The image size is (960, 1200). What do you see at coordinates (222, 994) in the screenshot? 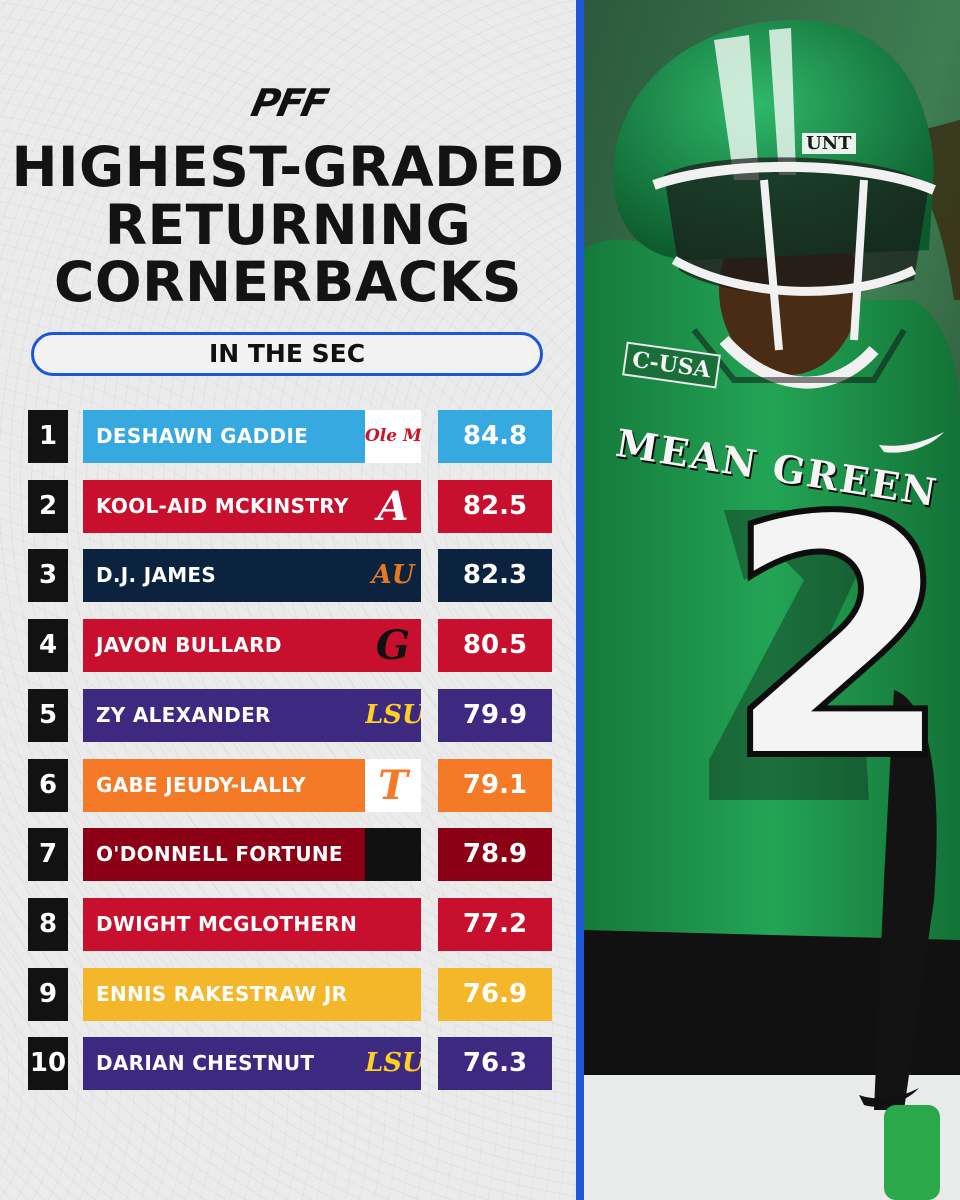
I see `player-name: ENNIS RAKESTRAW JR` at bounding box center [222, 994].